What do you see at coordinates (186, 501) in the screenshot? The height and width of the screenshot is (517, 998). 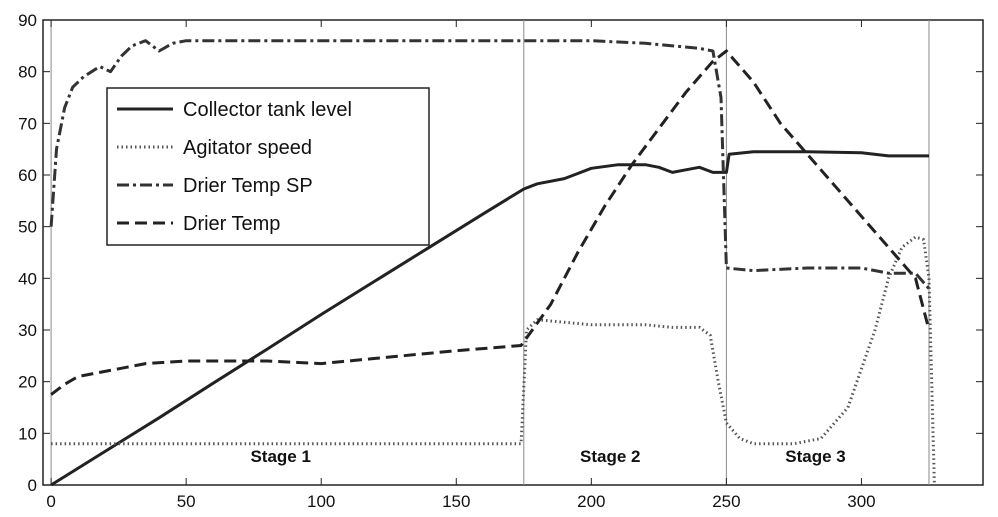 I see `x-tick-label: 50` at bounding box center [186, 501].